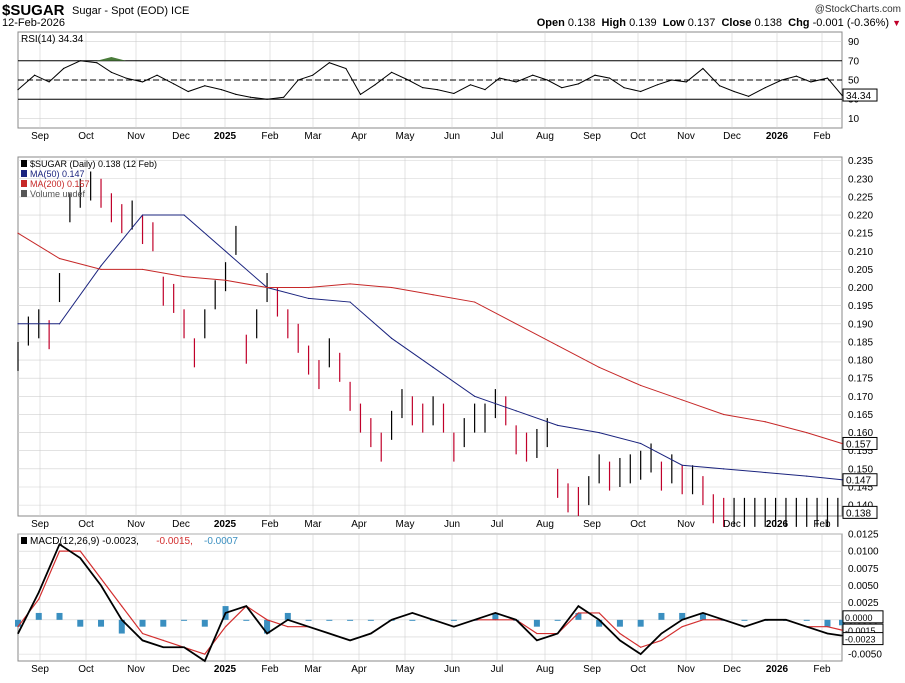 The width and height of the screenshot is (905, 683). Describe the element at coordinates (896, 23) in the screenshot. I see `chg-arrow-icon: ▼` at that location.